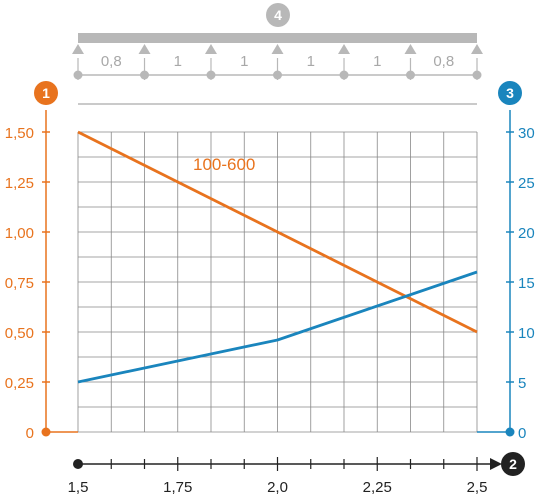 The height and width of the screenshot is (495, 540). What do you see at coordinates (526, 233) in the screenshot?
I see `right-axis-tick-label: 20` at bounding box center [526, 233].